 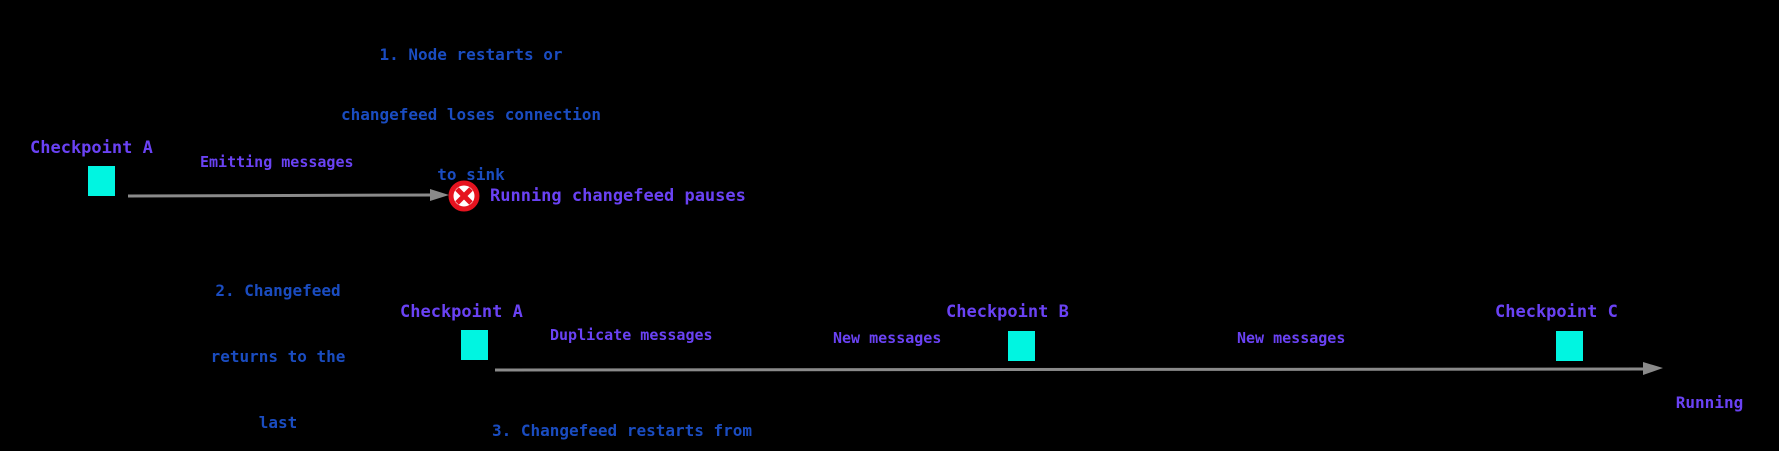 I want to click on new-messages-label-2: New messages, so click(x=1291, y=338).